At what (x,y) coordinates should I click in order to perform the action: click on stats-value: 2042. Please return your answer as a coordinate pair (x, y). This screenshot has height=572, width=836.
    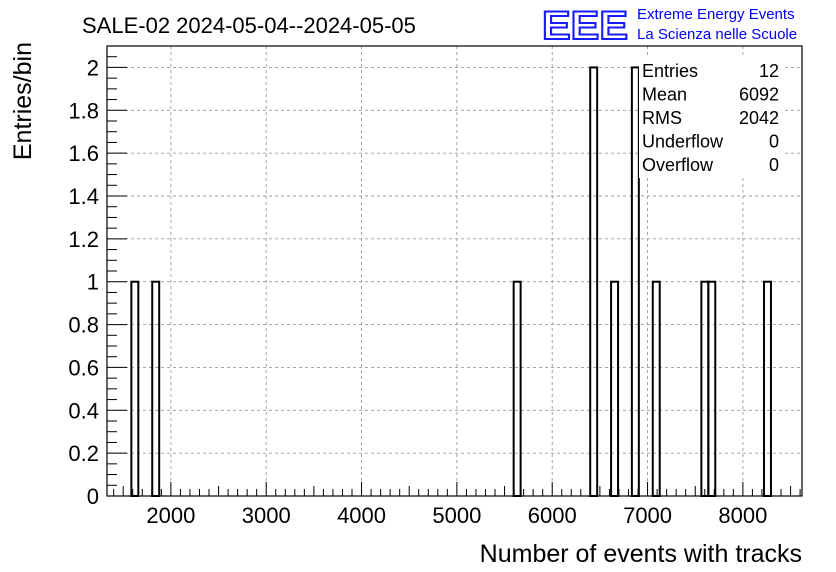
    Looking at the image, I should click on (759, 118).